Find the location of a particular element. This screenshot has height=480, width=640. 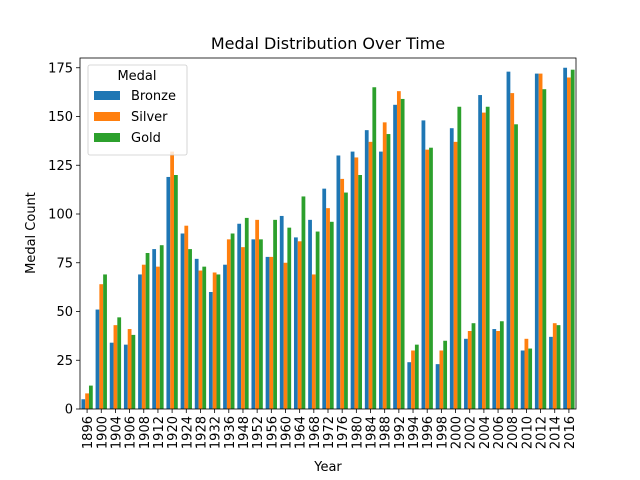

bar-gold-1900 is located at coordinates (105, 341).